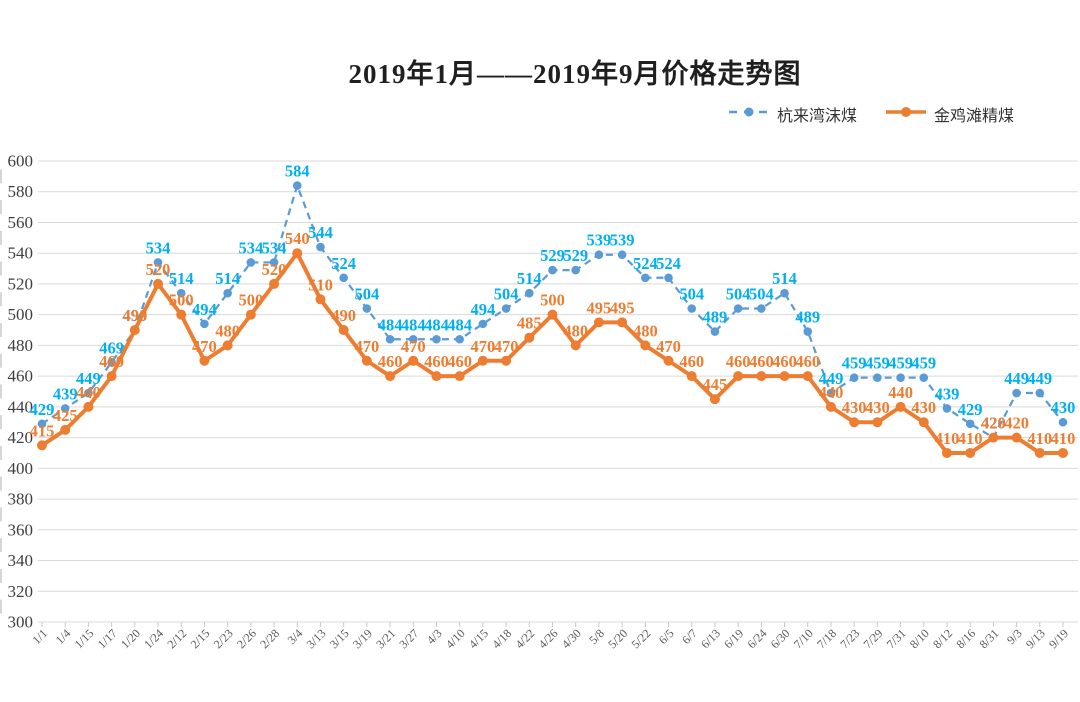  What do you see at coordinates (316, 638) in the screenshot?
I see `x-axis-label: 3/13` at bounding box center [316, 638].